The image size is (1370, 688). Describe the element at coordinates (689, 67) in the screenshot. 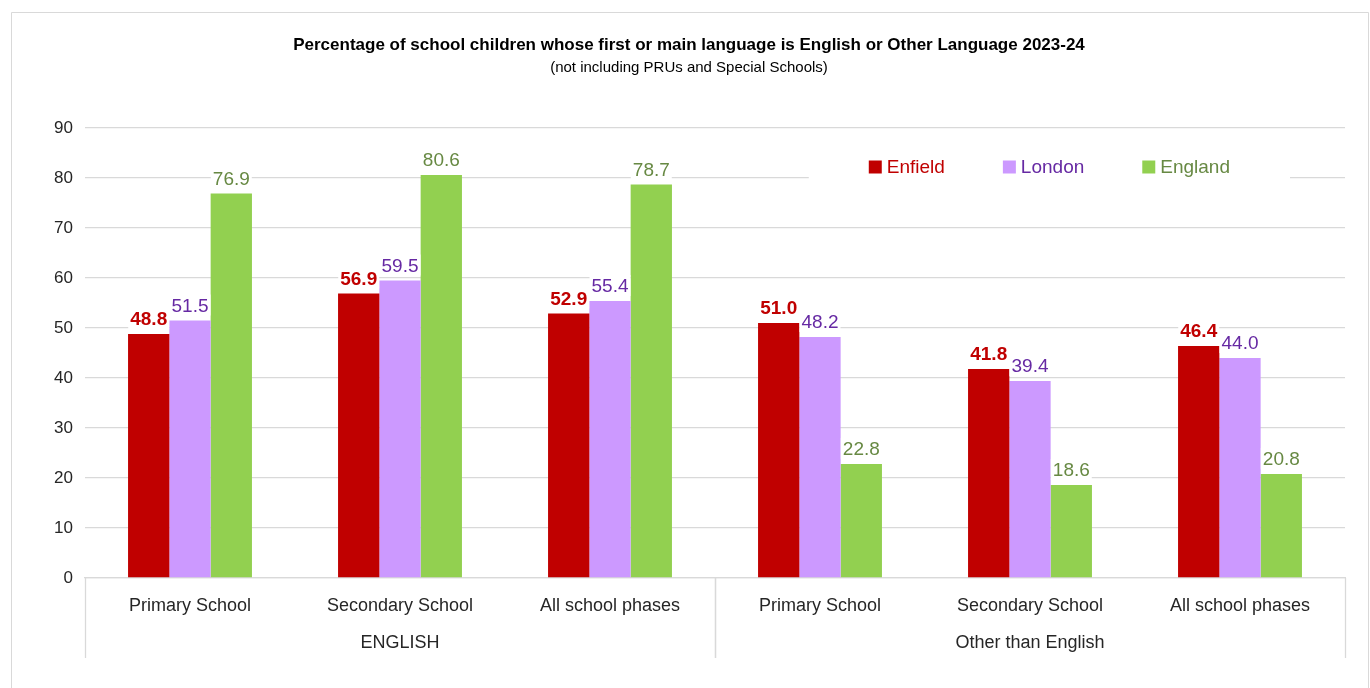

I see `chart-subtitle: (not including PRUs and Special Schools)` at that location.